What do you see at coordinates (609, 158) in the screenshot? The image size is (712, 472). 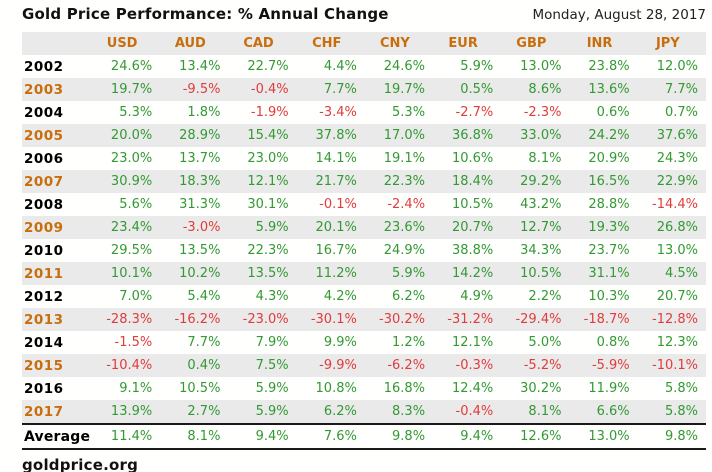 I see `value-cell: 20.9%` at bounding box center [609, 158].